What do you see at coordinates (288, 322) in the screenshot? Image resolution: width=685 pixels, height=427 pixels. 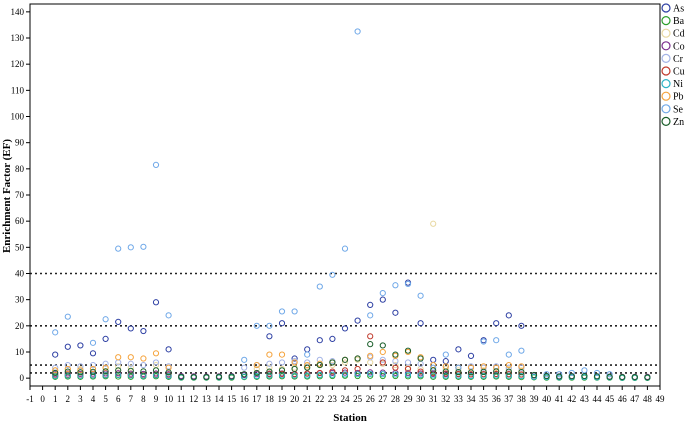 I see `series-as` at bounding box center [288, 322].